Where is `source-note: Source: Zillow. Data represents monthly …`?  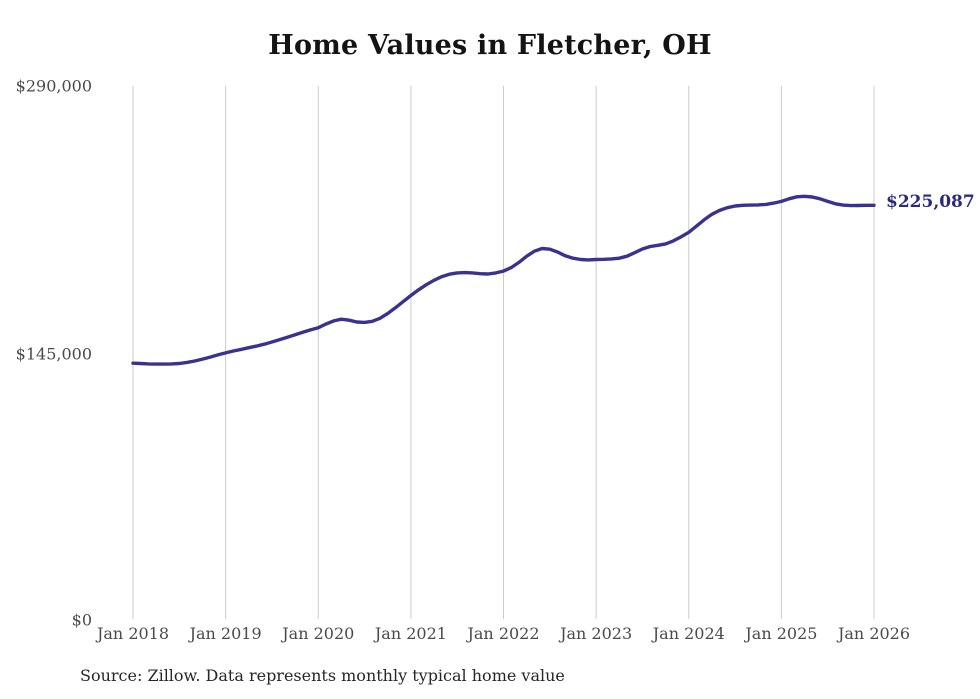 source-note: Source: Zillow. Data represents monthly … is located at coordinates (322, 675).